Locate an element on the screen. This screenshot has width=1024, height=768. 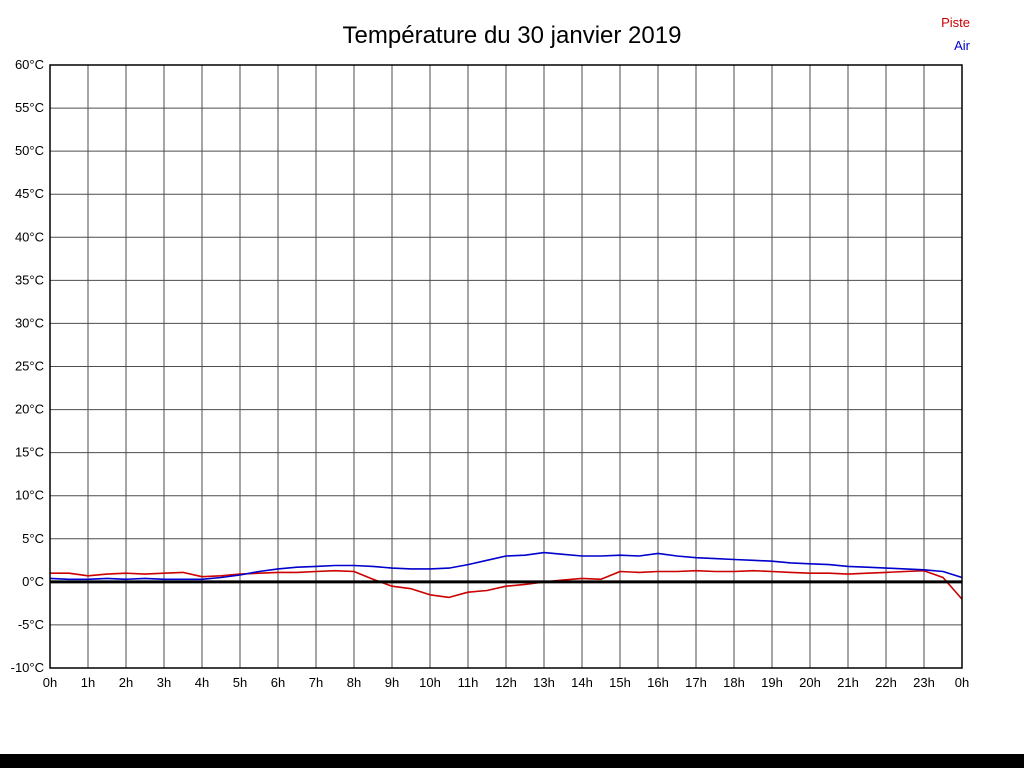
y-tick-label: 30°C is located at coordinates (29, 322).